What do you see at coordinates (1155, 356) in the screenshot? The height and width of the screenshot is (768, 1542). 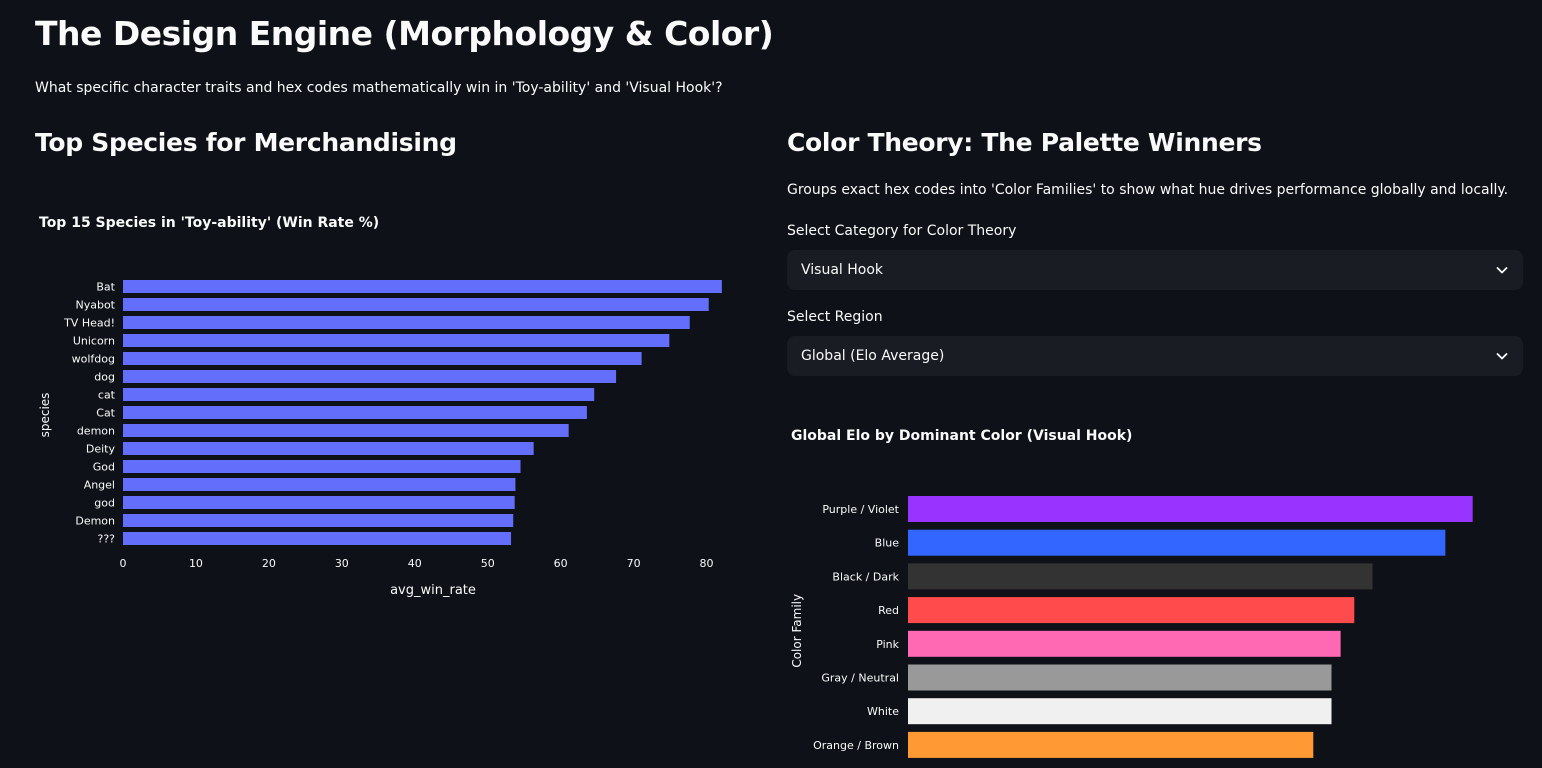 I see `region-select: Global (Elo Average)` at bounding box center [1155, 356].